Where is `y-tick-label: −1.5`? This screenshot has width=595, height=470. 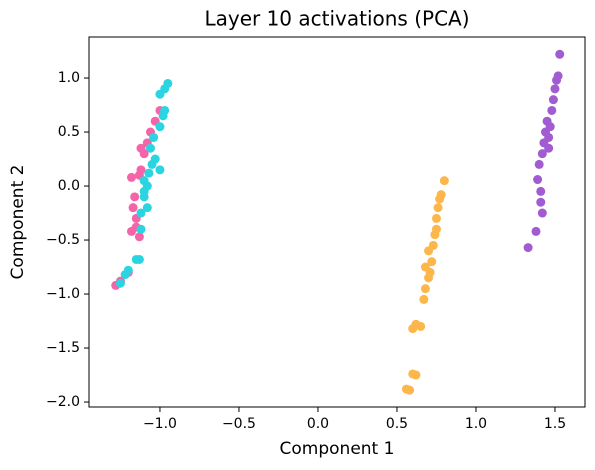
y-tick-label: −1.5 is located at coordinates (63, 348).